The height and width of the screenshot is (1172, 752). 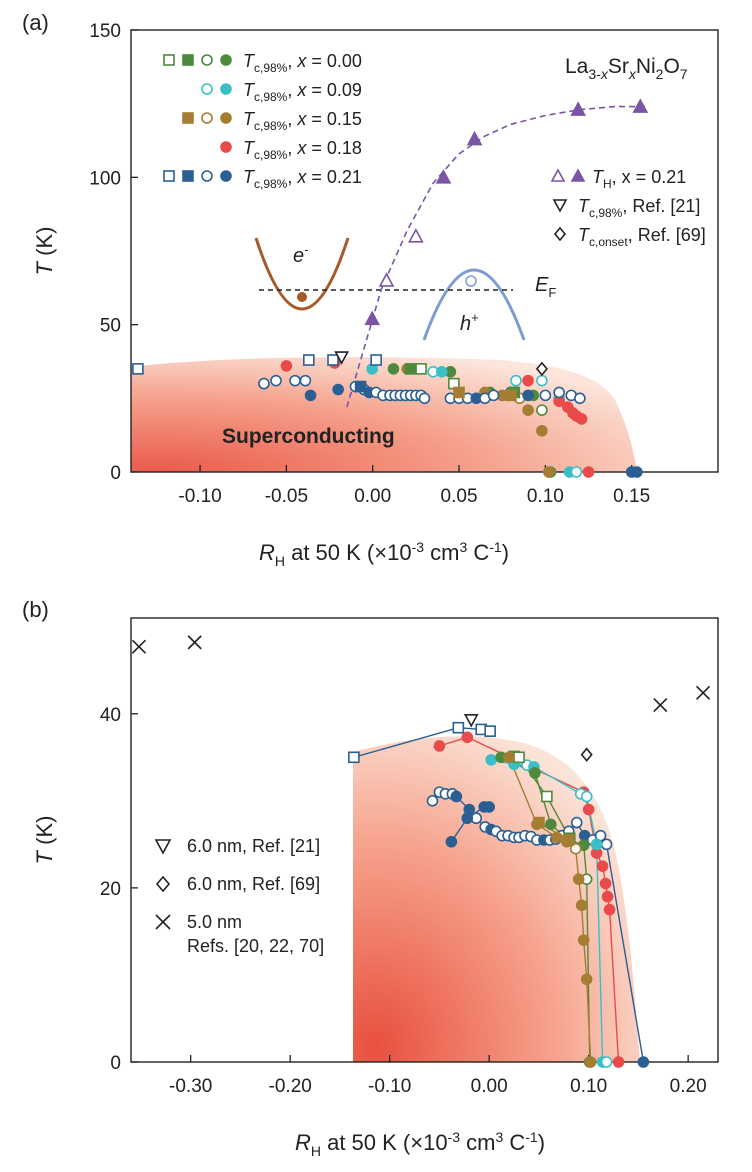 I want to click on b-xtick-label: -0.30, so click(x=190, y=1086).